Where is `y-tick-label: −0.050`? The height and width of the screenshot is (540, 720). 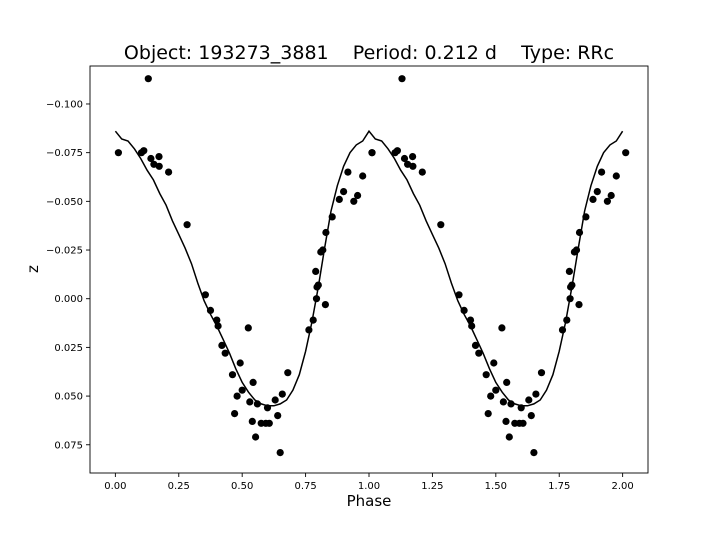 y-tick-label: −0.050 is located at coordinates (64, 202).